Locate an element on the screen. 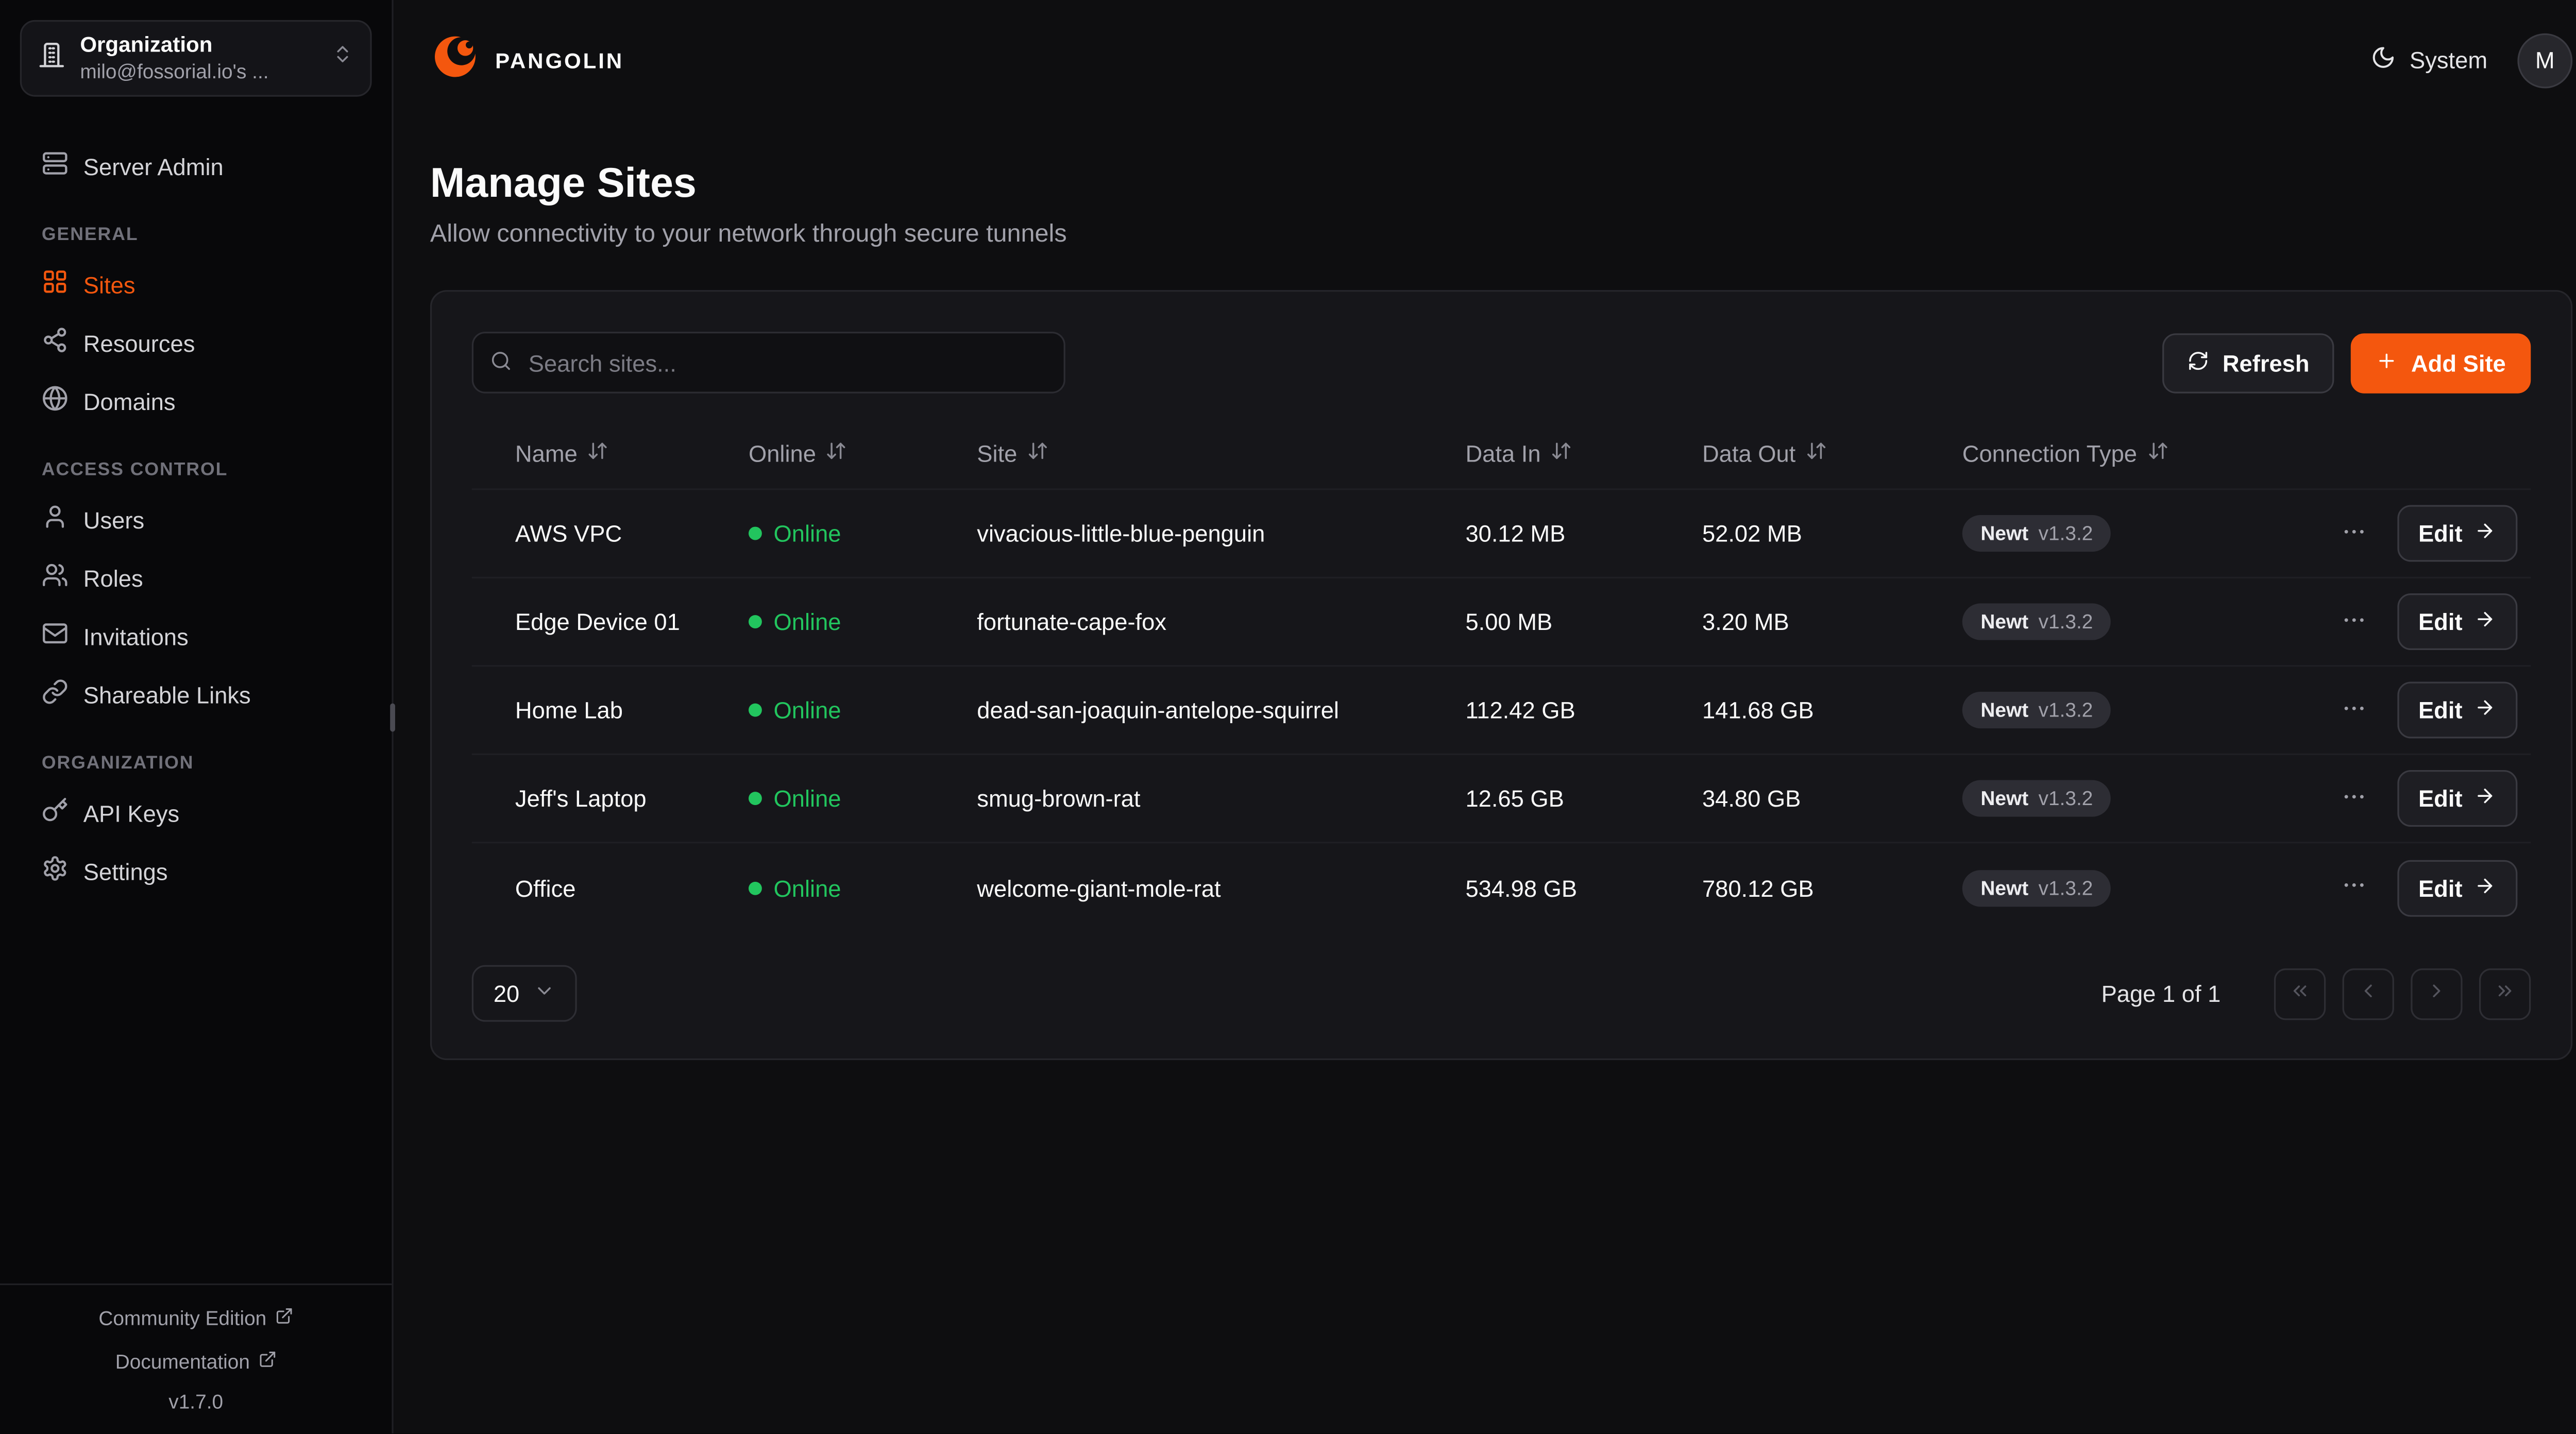  online-label: Online is located at coordinates (807, 533).